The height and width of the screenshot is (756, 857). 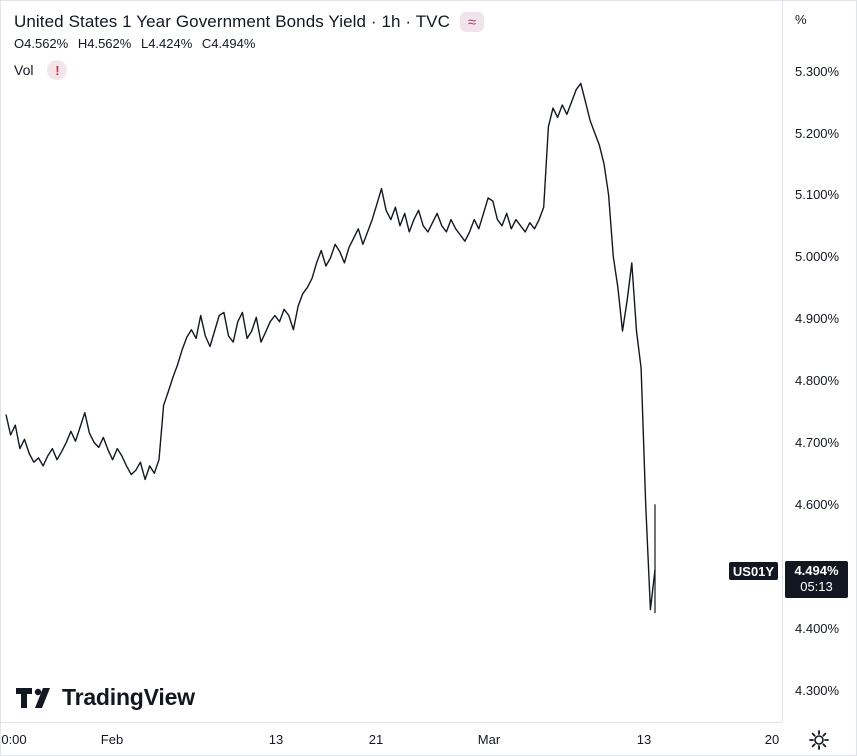 What do you see at coordinates (817, 628) in the screenshot?
I see `price-tick-label: 4.400%` at bounding box center [817, 628].